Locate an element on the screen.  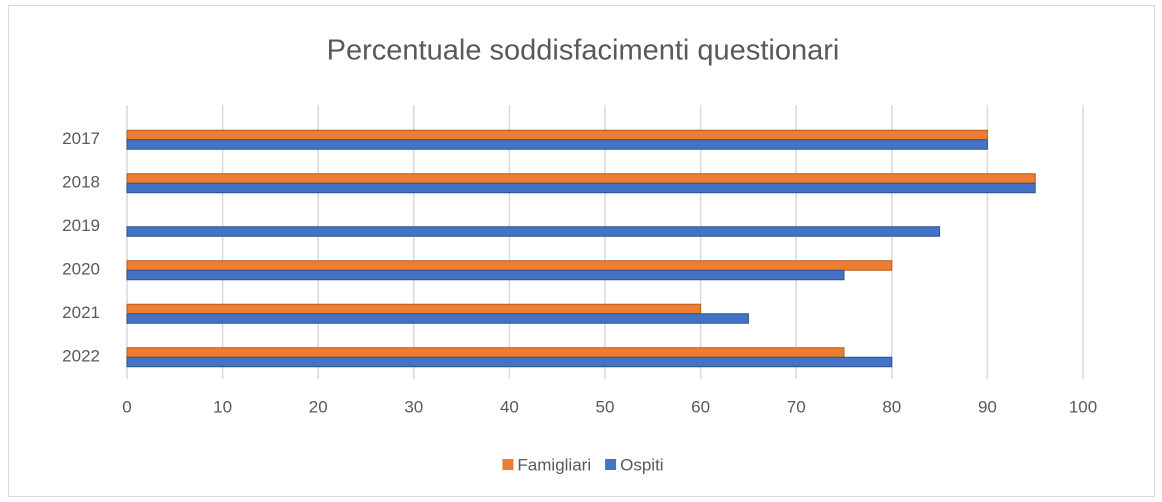
y-tick-label: 2022 is located at coordinates (81, 356).